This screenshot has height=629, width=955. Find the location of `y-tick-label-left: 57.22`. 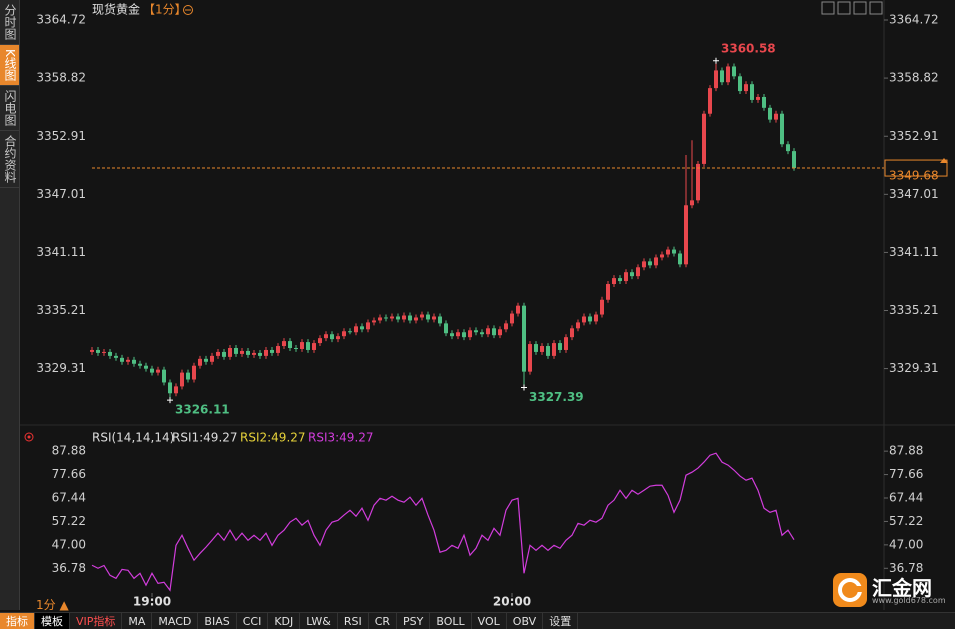

y-tick-label-left: 57.22 is located at coordinates (69, 521).